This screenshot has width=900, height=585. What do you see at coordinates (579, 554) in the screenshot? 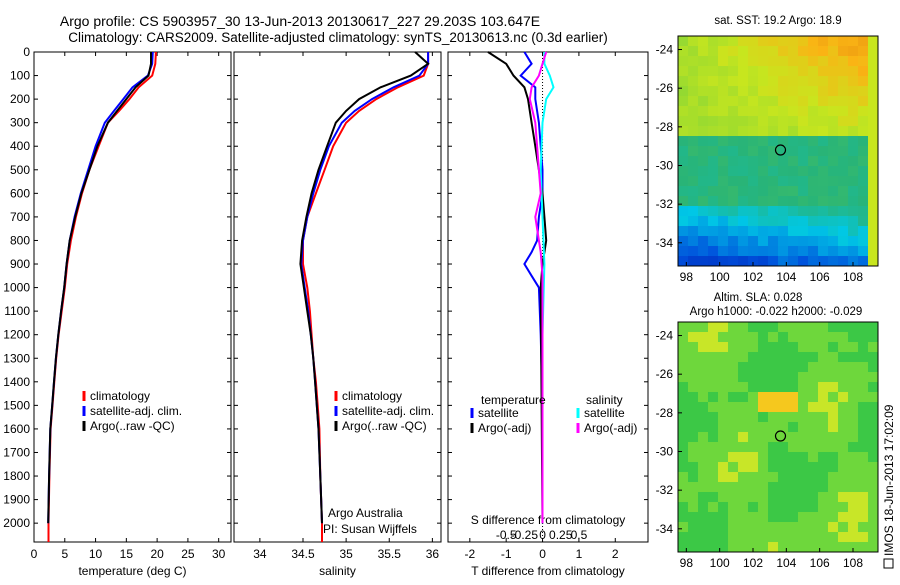
I see `x-tick-label: 1` at bounding box center [579, 554].